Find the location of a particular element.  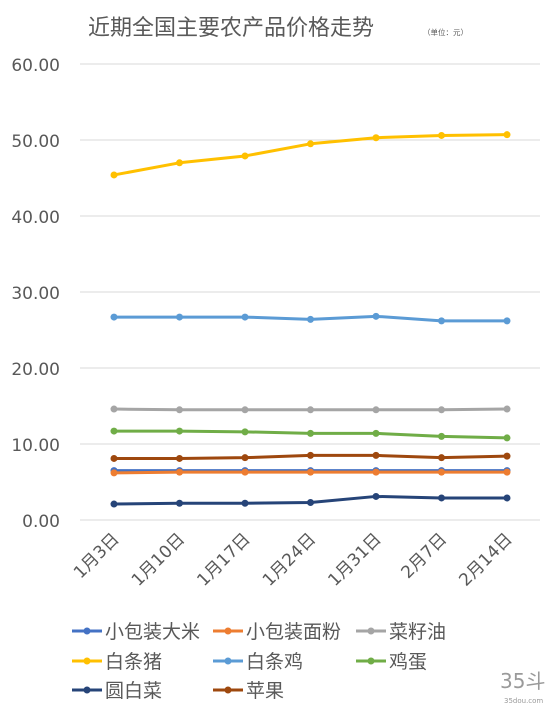

legend-item: 白条鸡 is located at coordinates (258, 662).